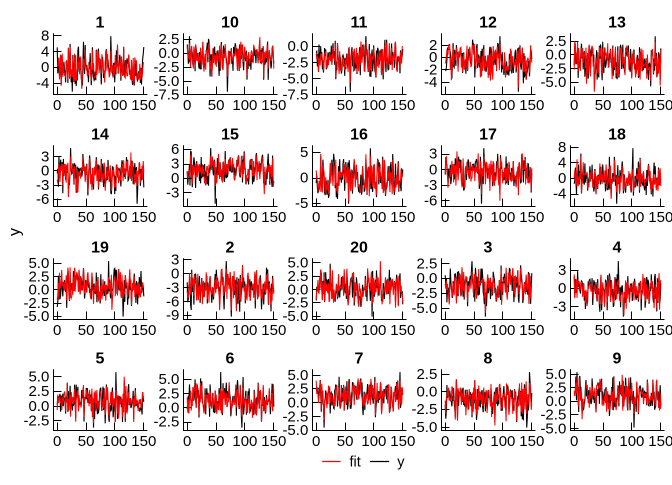 Image resolution: width=672 pixels, height=485 pixels. I want to click on svg-text: -9, so click(172, 315).